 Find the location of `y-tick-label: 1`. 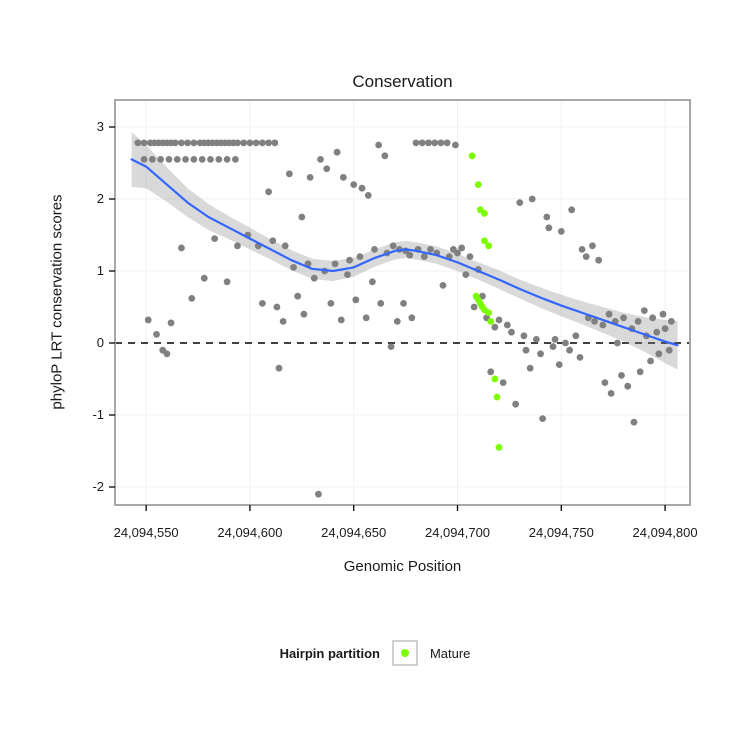

y-tick-label: 1 is located at coordinates (100, 270).